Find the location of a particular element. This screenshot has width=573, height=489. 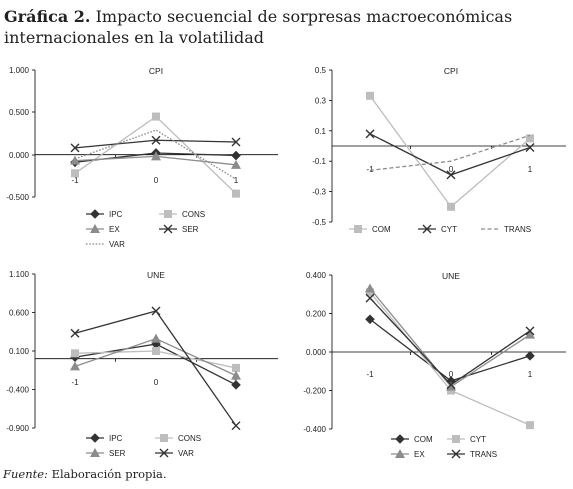

p4-point-cyt is located at coordinates (530, 425).